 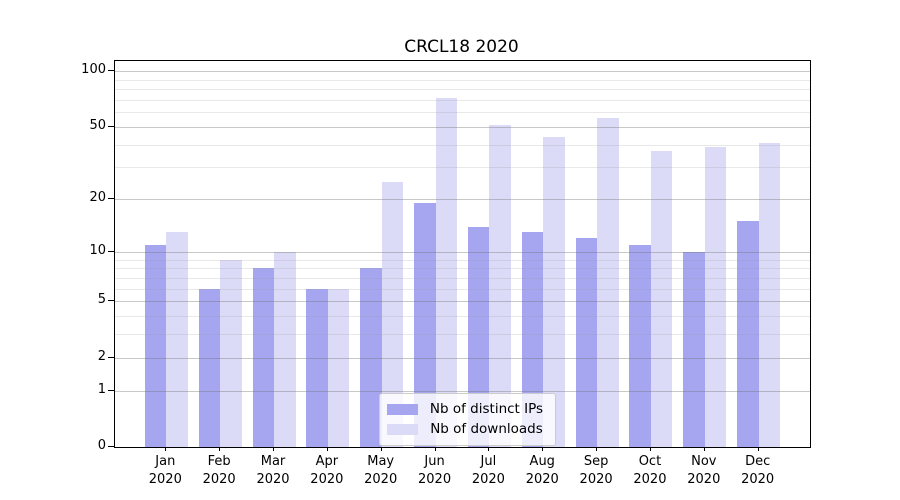 What do you see at coordinates (101, 445) in the screenshot?
I see `y-tick-label-0: 0` at bounding box center [101, 445].